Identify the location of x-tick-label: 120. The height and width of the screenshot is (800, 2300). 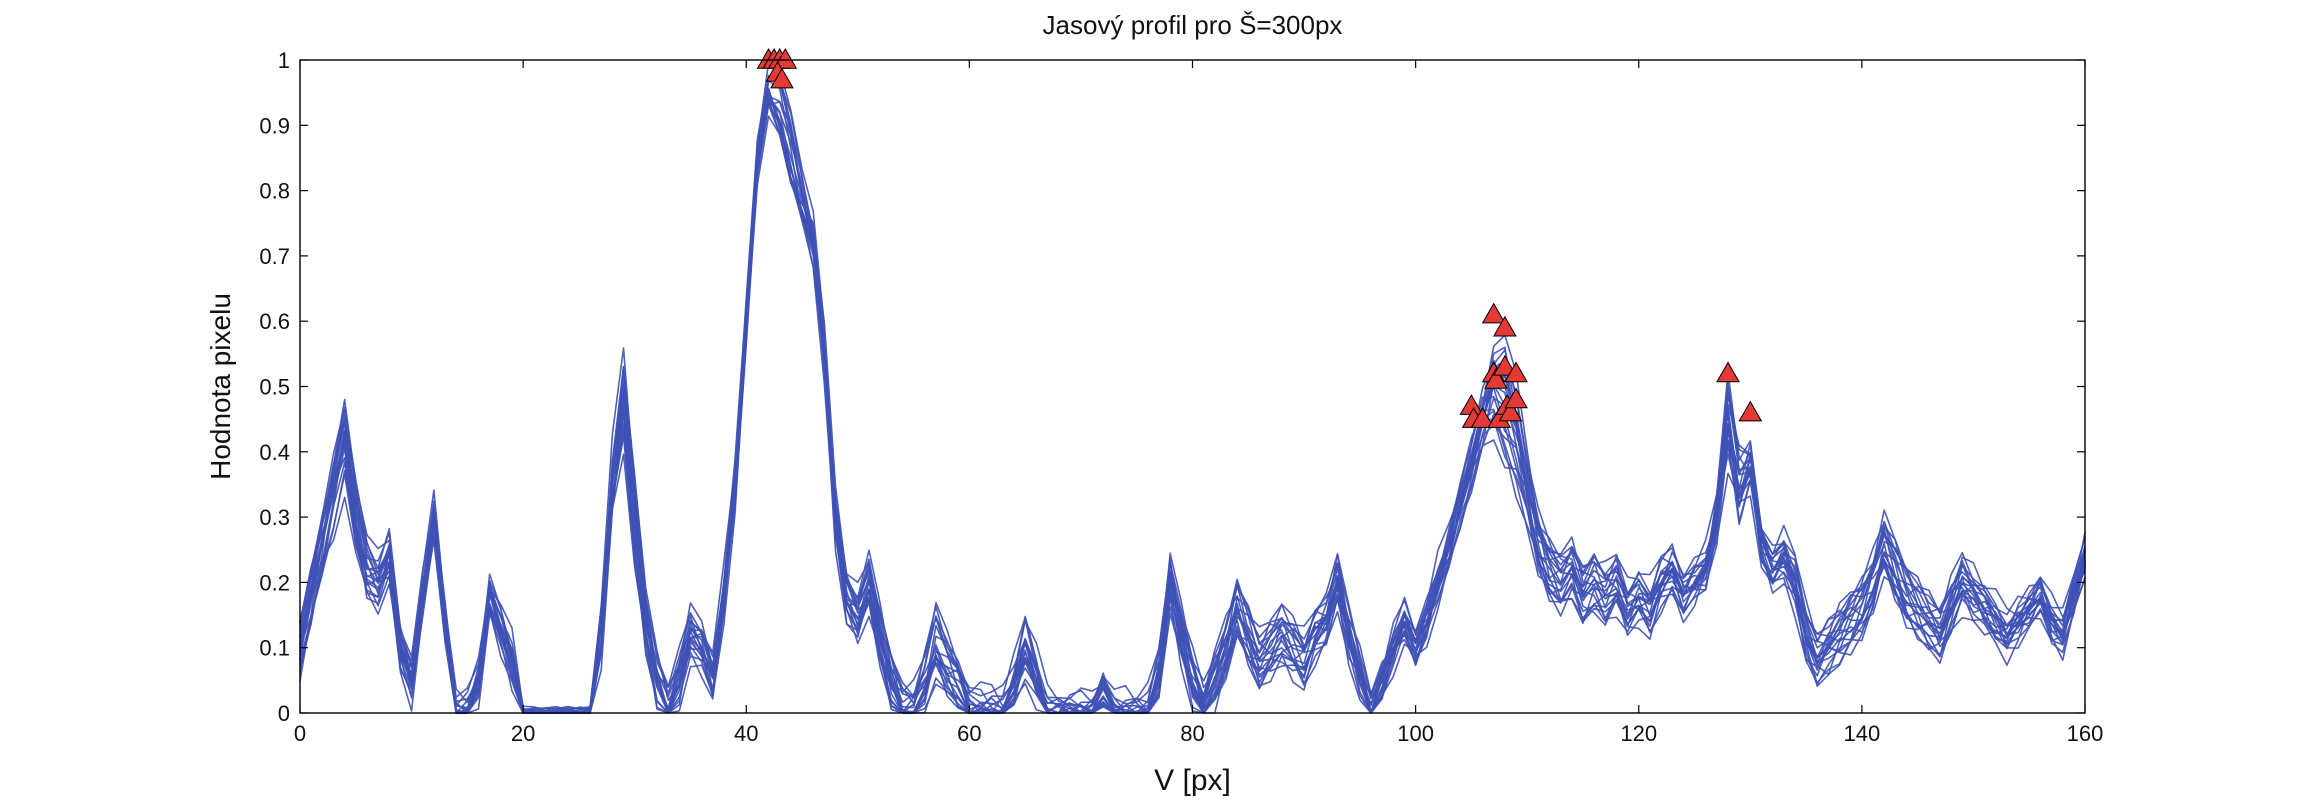
(1638, 733).